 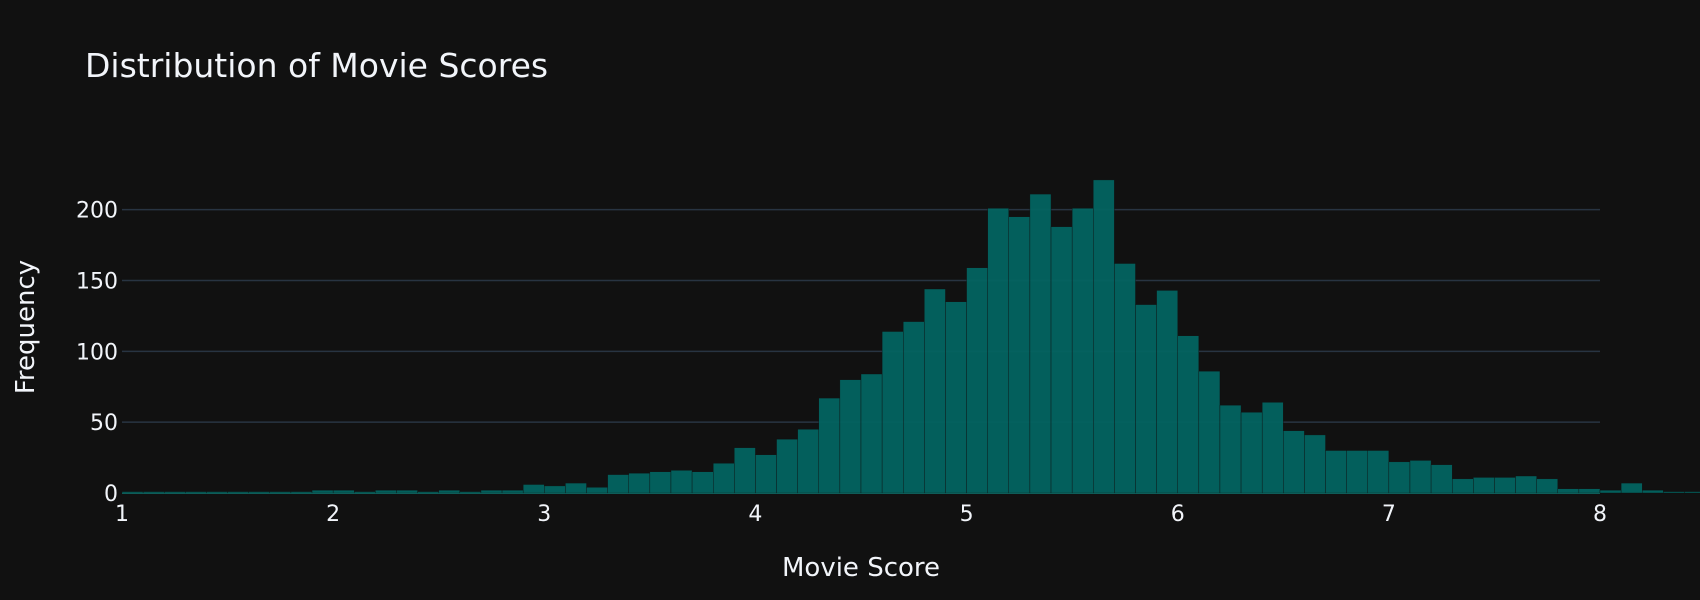 I want to click on y-axis-ticks: 0 50 100 150 200, so click(x=97, y=353).